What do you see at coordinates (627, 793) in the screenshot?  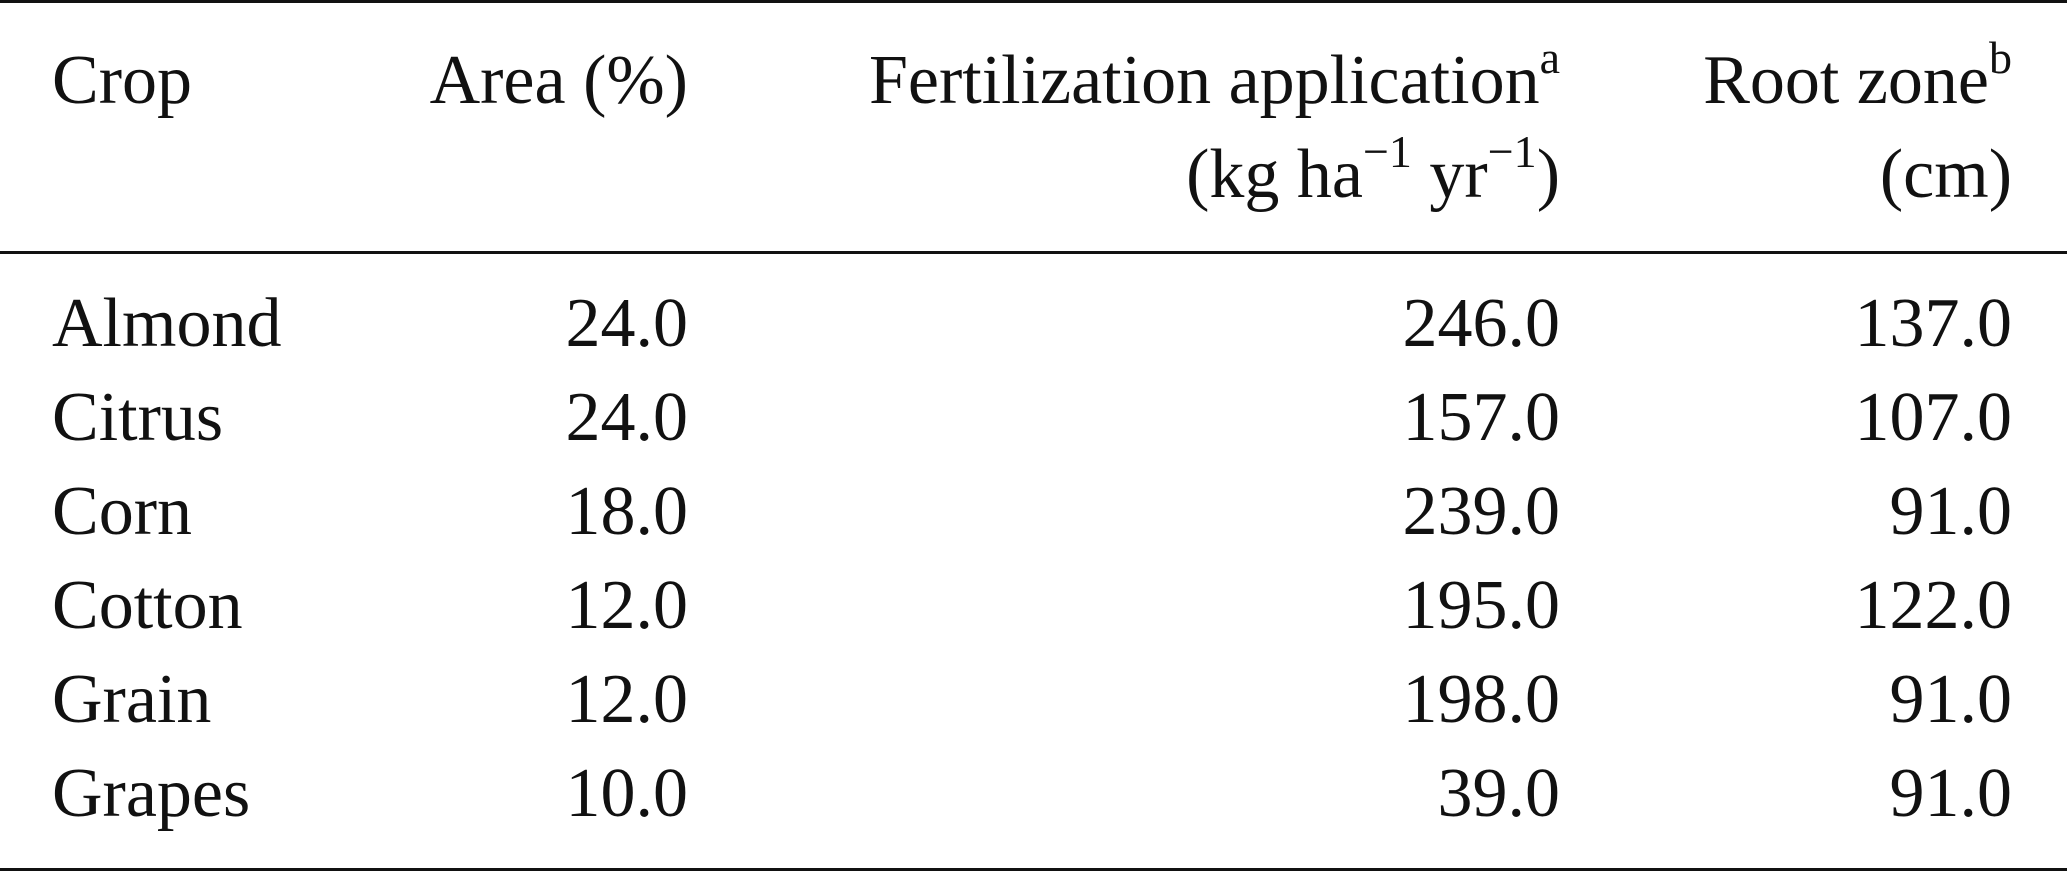 I see `cell-area: 10.0` at bounding box center [627, 793].